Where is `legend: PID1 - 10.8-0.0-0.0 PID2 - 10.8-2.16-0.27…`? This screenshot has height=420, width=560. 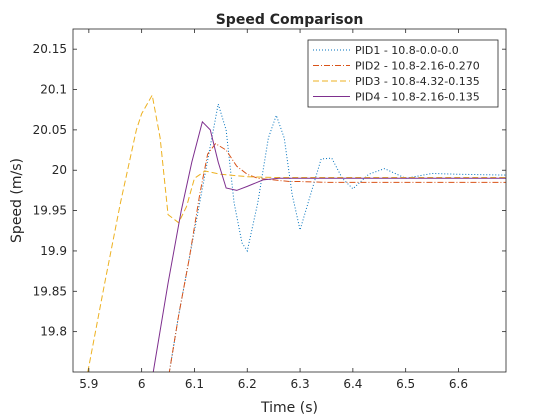 legend: PID1 - 10.8-0.0-0.0 PID2 - 10.8-2.16-0.27… is located at coordinates (403, 73).